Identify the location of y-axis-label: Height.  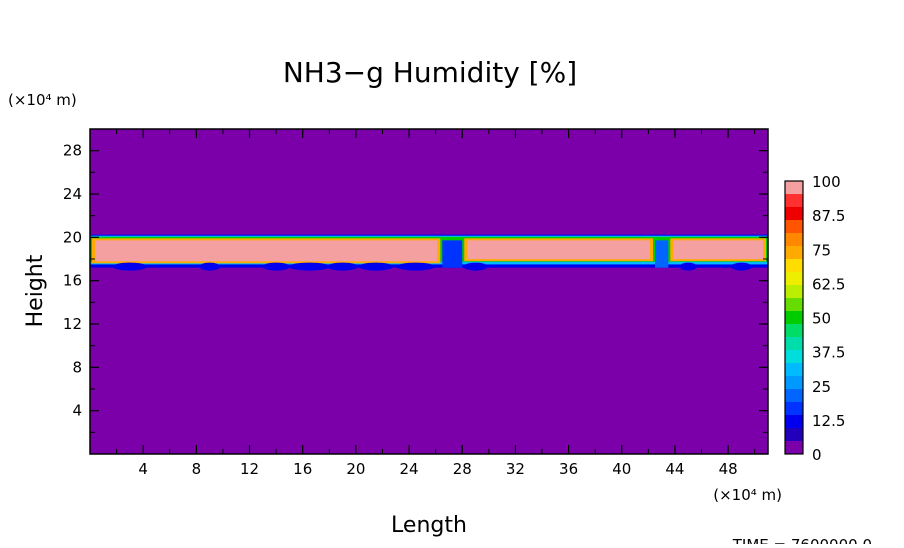
(35, 290).